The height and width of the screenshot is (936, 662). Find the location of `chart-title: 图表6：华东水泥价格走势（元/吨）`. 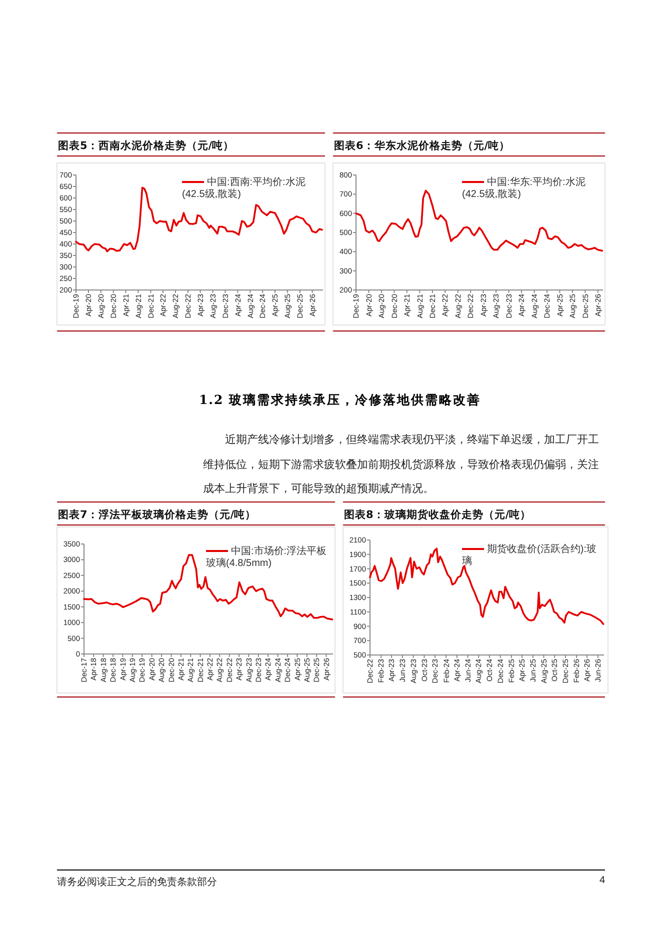

chart-title: 图表6：华东水泥价格走势（元/吨） is located at coordinates (422, 145).